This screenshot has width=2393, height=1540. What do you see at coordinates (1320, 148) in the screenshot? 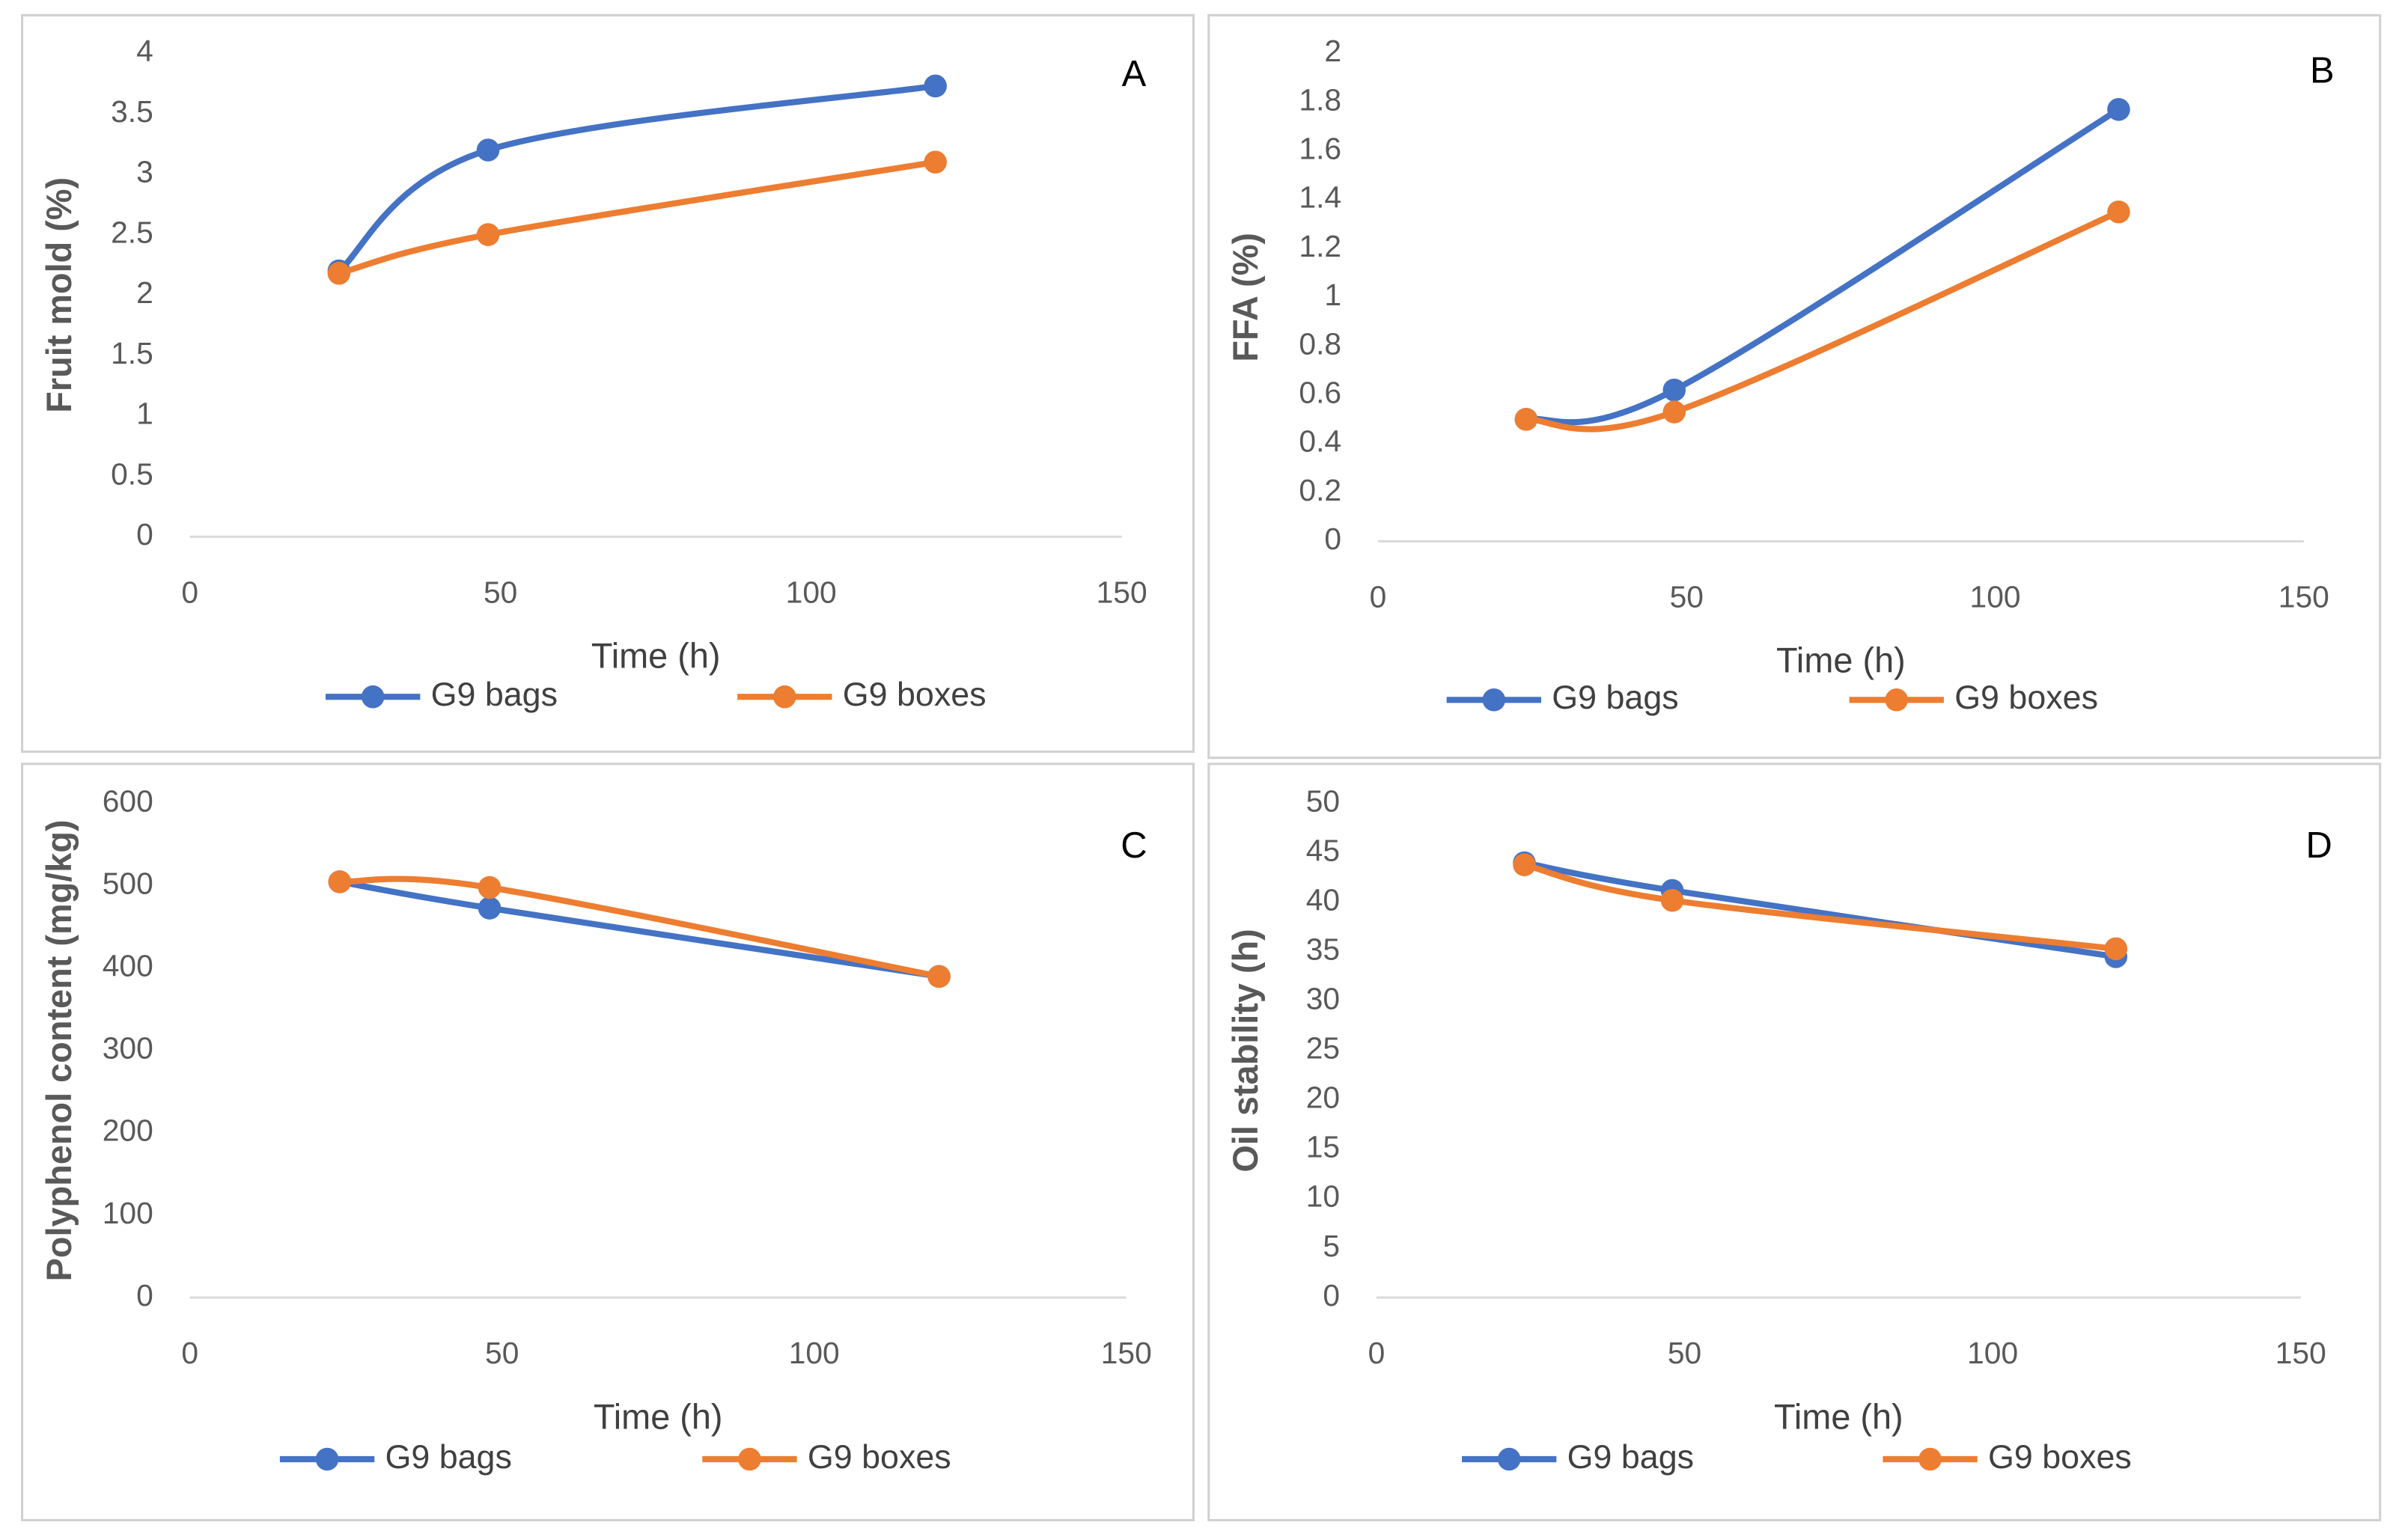
I see `y-tick-label: 1.6` at bounding box center [1320, 148].